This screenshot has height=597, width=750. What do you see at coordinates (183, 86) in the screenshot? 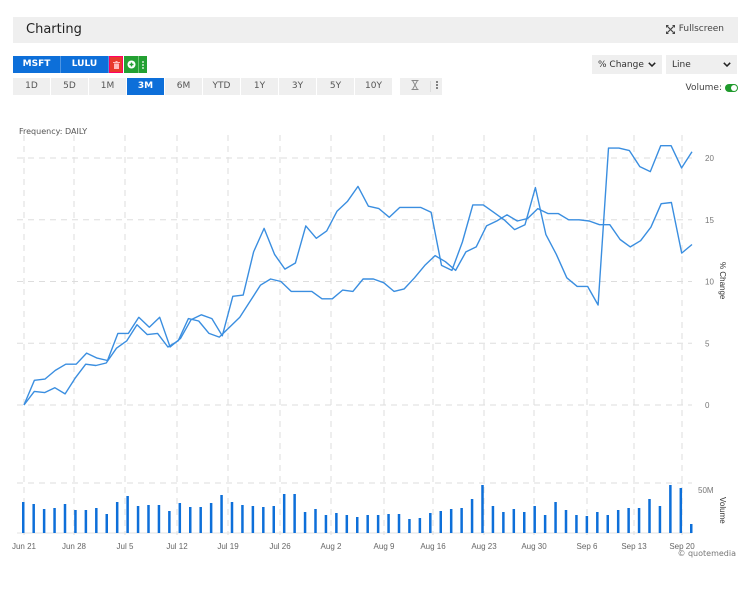
I see `range-6m: 6M` at bounding box center [183, 86].